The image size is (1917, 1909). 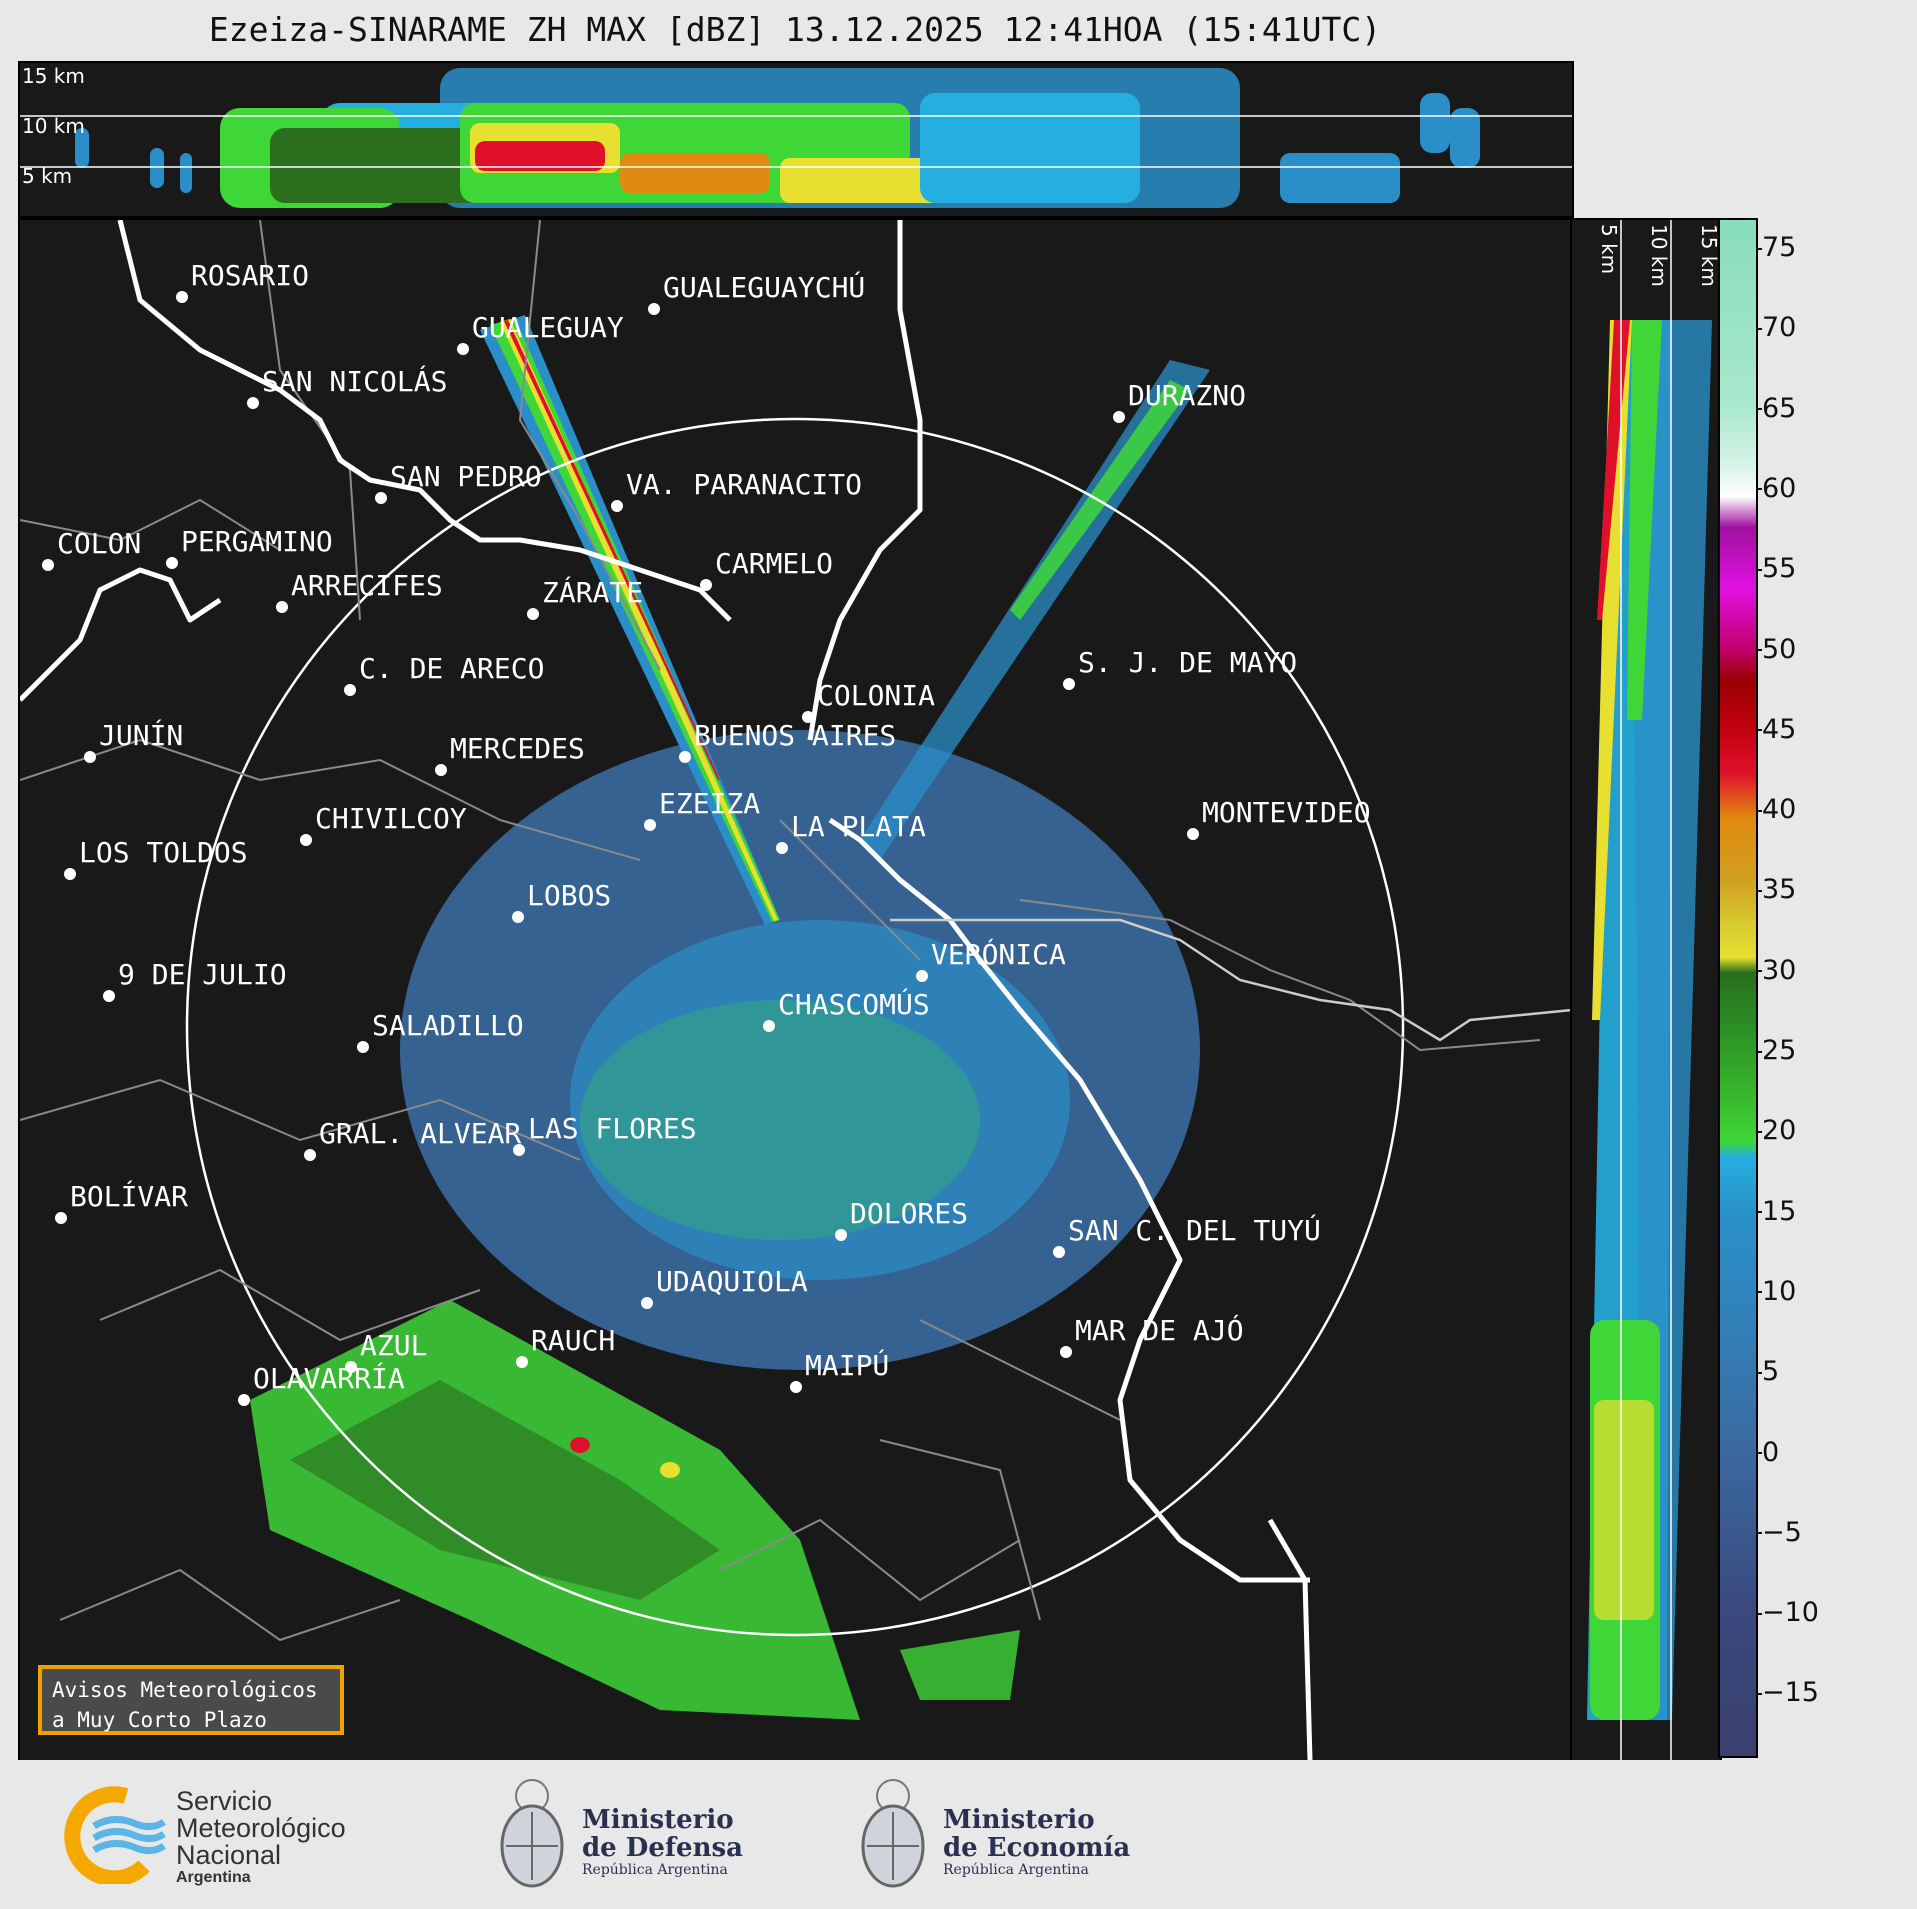 What do you see at coordinates (213, 1877) in the screenshot?
I see `smn-line4: Argentina` at bounding box center [213, 1877].